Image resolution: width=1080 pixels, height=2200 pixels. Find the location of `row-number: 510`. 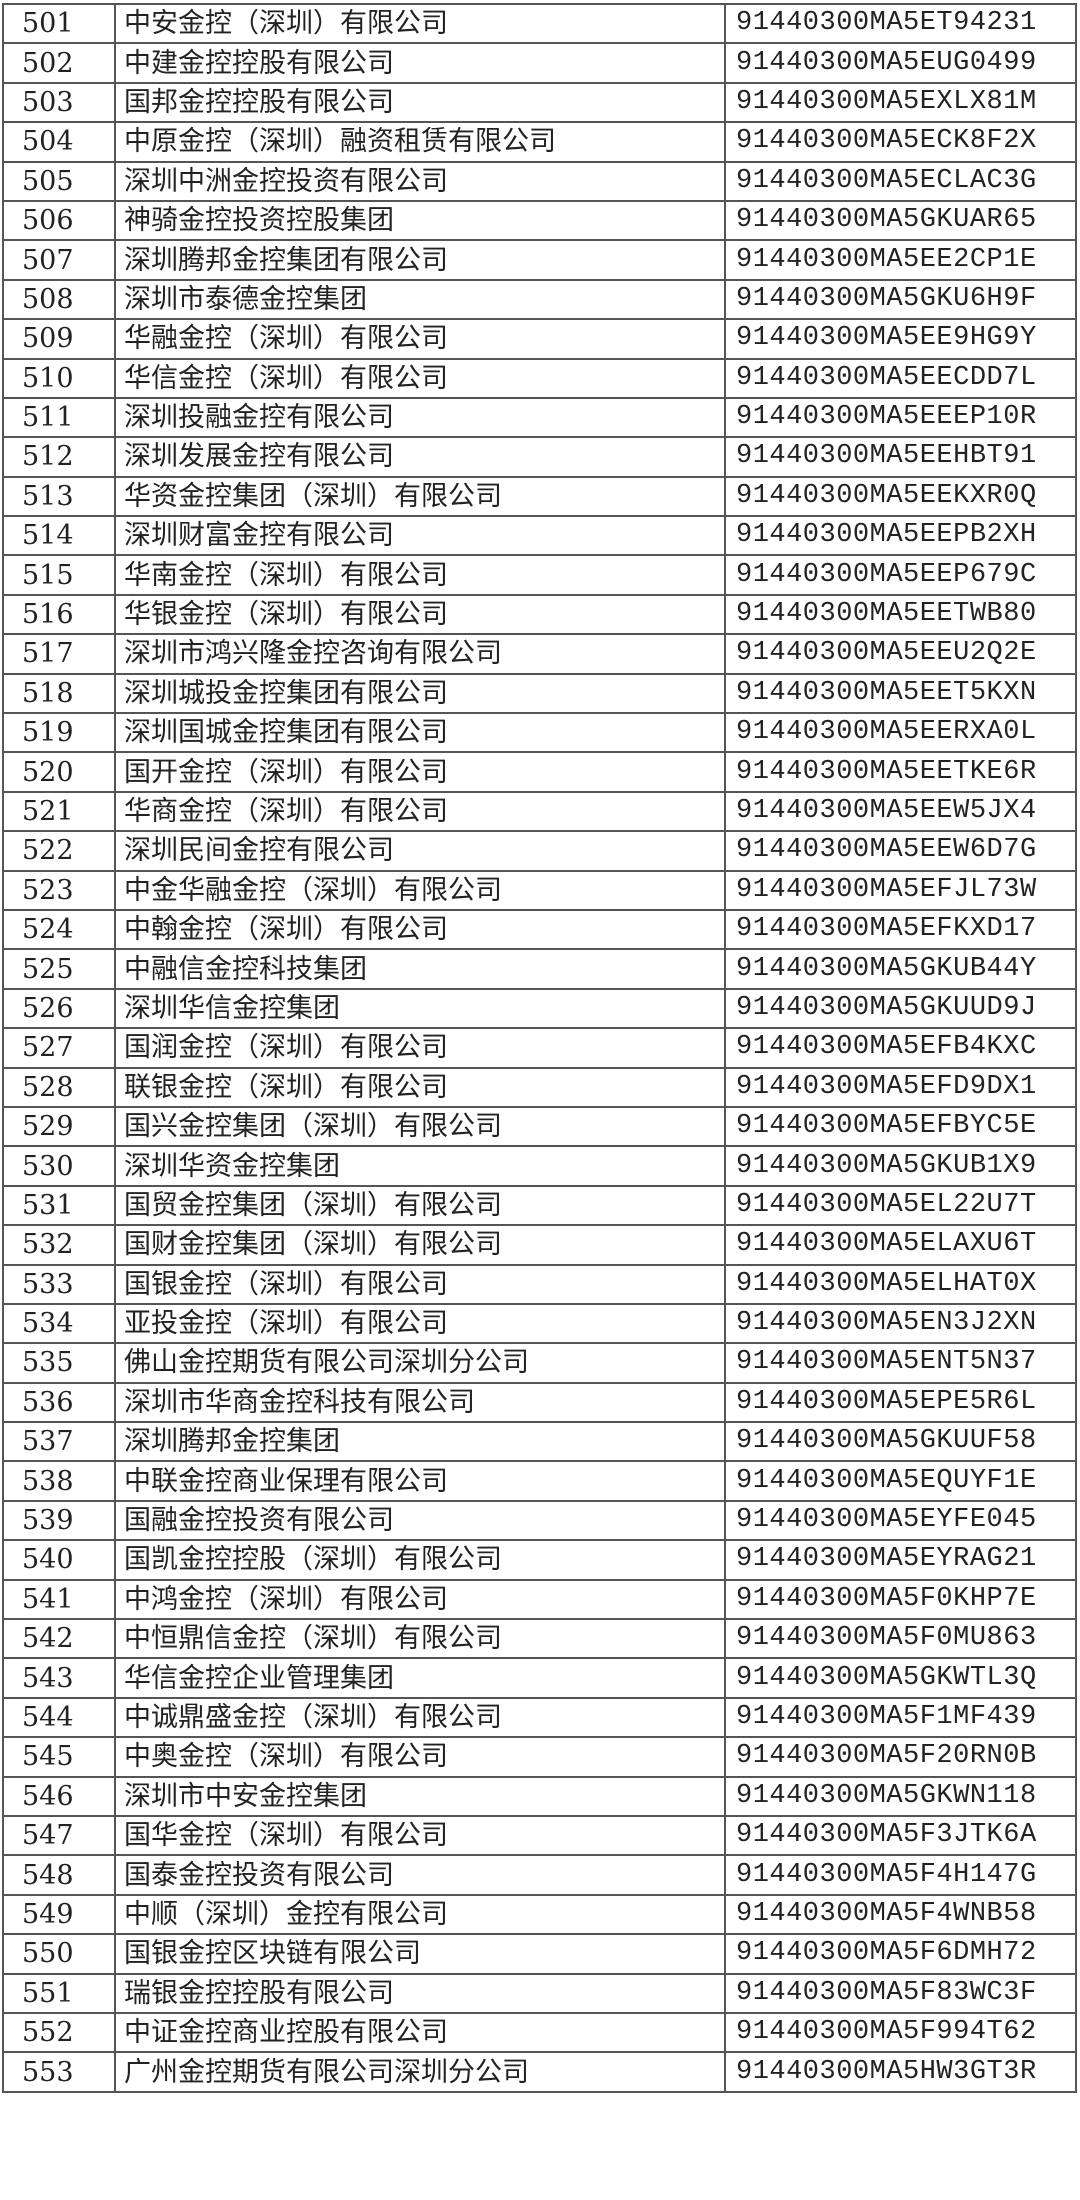

row-number: 510 is located at coordinates (59, 378).